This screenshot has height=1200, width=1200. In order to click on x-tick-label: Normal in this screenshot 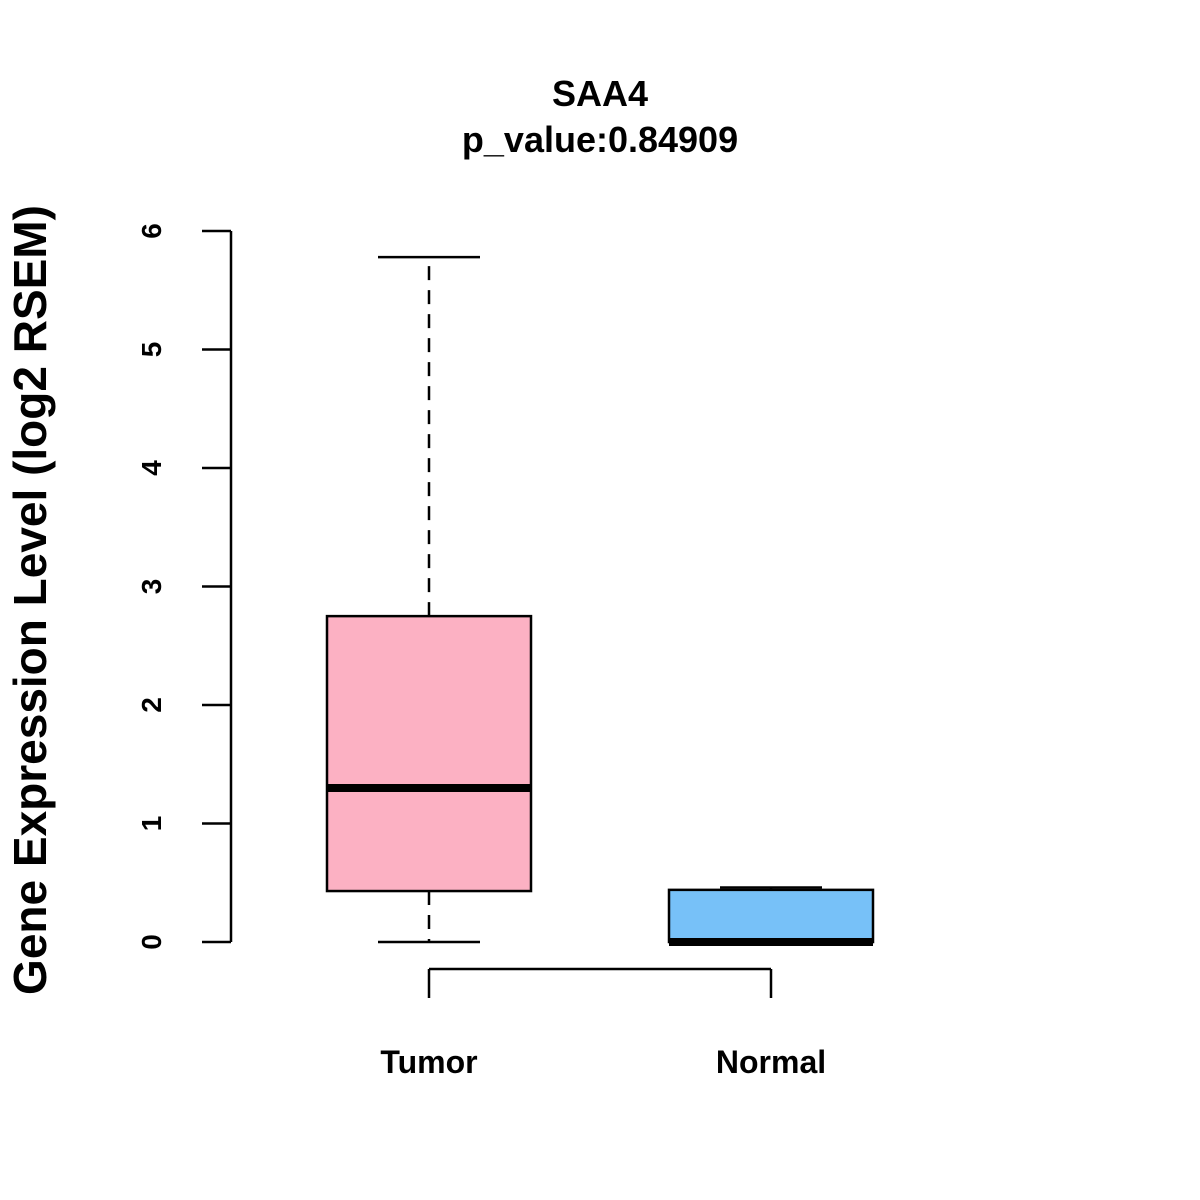, I will do `click(771, 1062)`.